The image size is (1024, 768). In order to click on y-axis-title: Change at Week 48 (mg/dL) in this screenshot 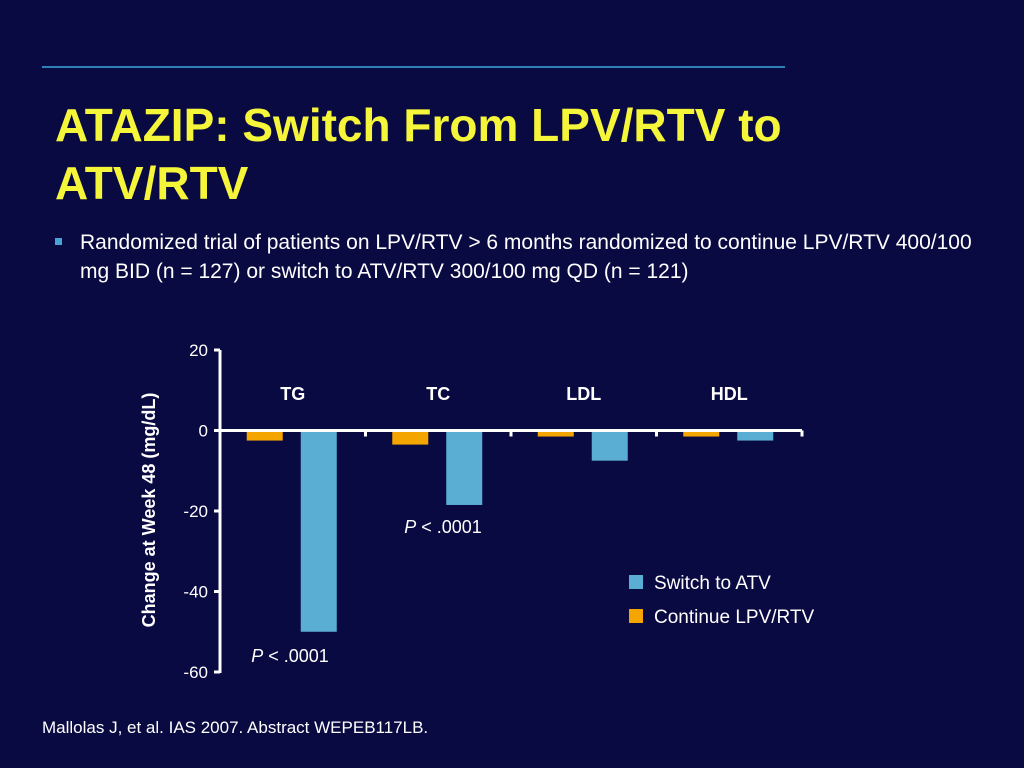, I will do `click(149, 510)`.